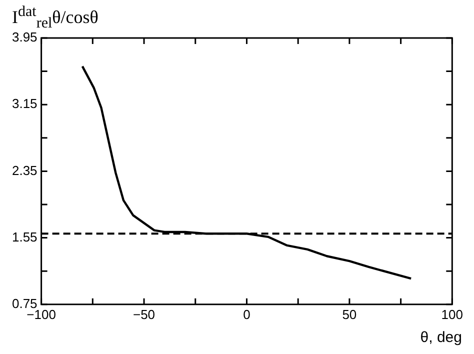 This screenshot has height=354, width=474. Describe the element at coordinates (25, 236) in the screenshot. I see `y-tick-label: 1.55` at that location.